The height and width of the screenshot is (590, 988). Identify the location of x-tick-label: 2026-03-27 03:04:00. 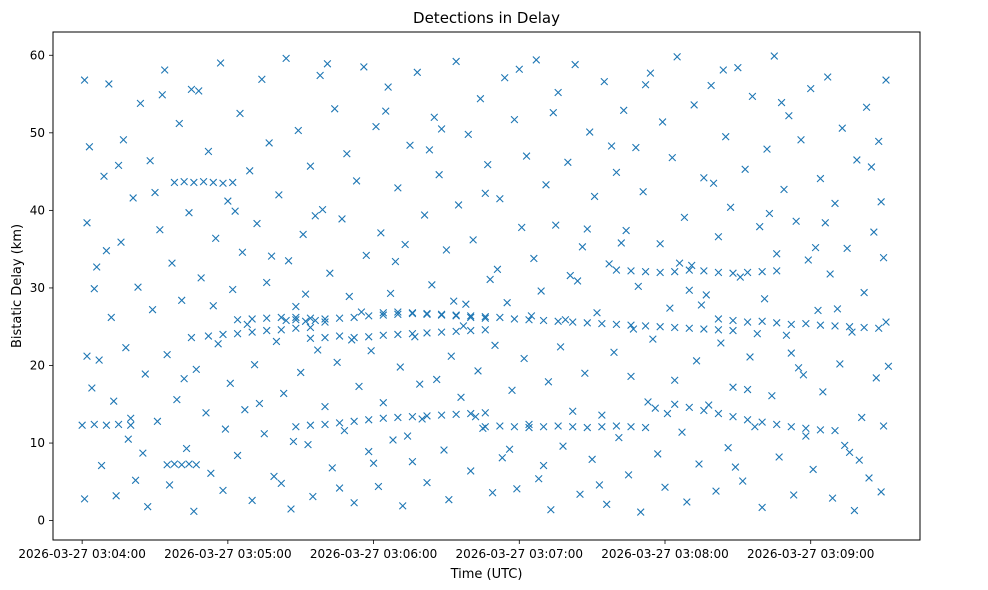
(81, 554).